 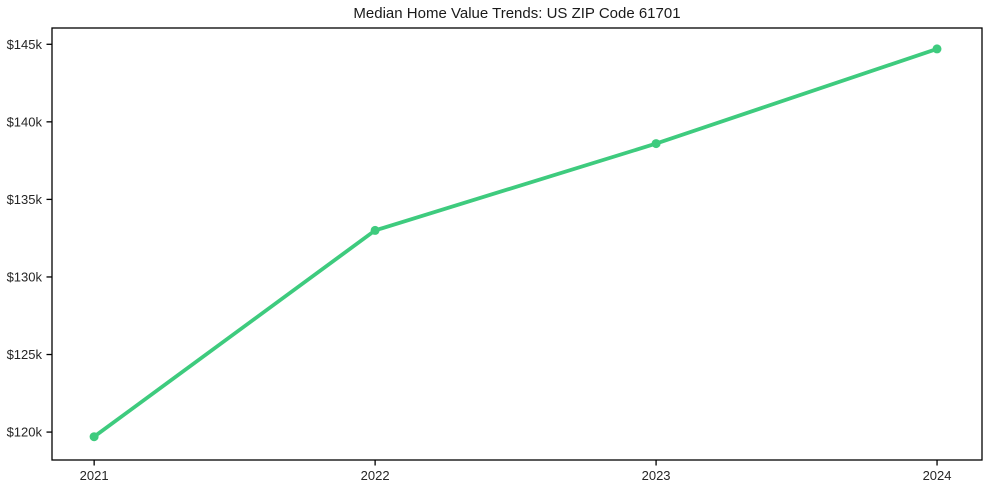 I want to click on x-tick-label: 2023, so click(x=656, y=475).